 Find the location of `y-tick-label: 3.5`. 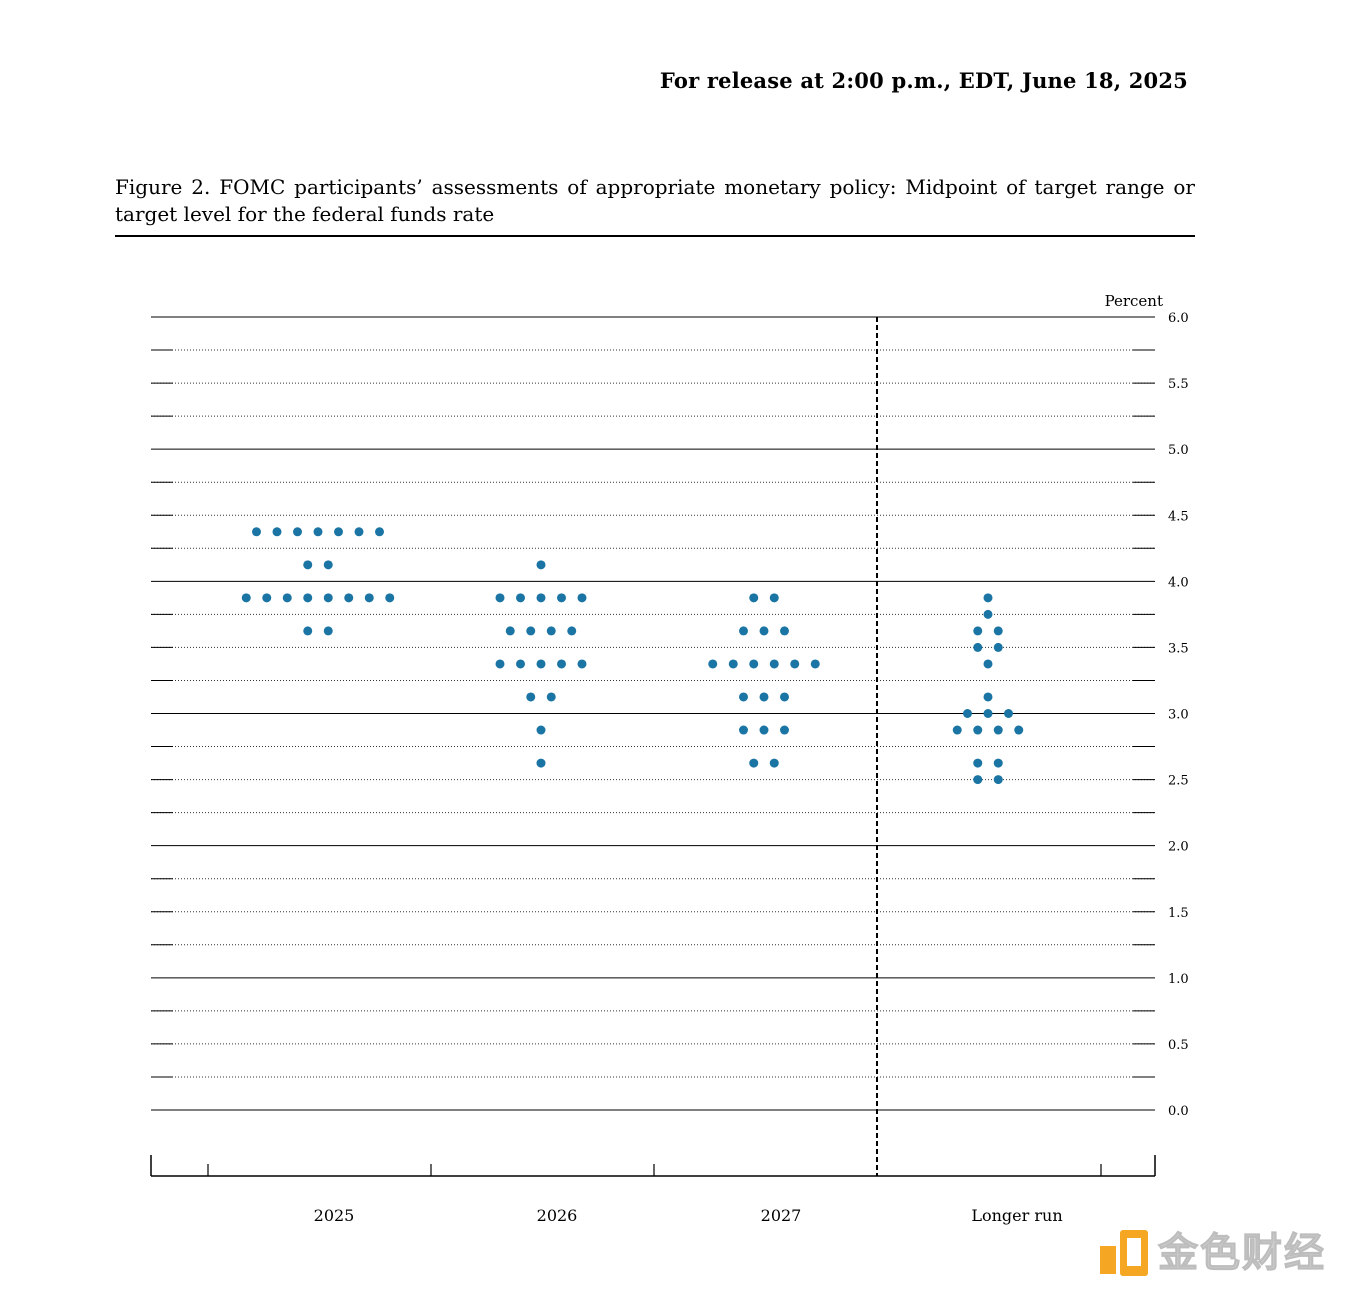

y-tick-label: 3.5 is located at coordinates (1178, 648).